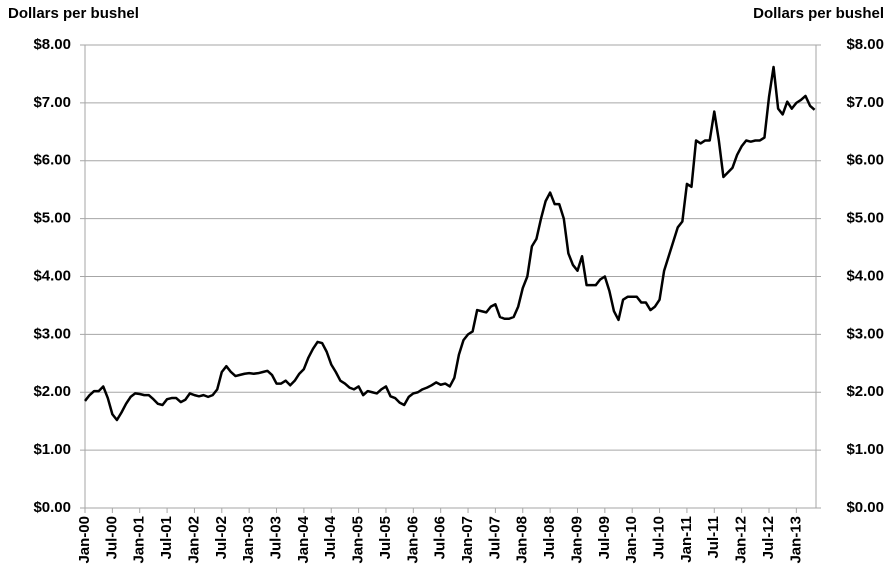  I want to click on x-tick-label: Jul-03, so click(275, 537).